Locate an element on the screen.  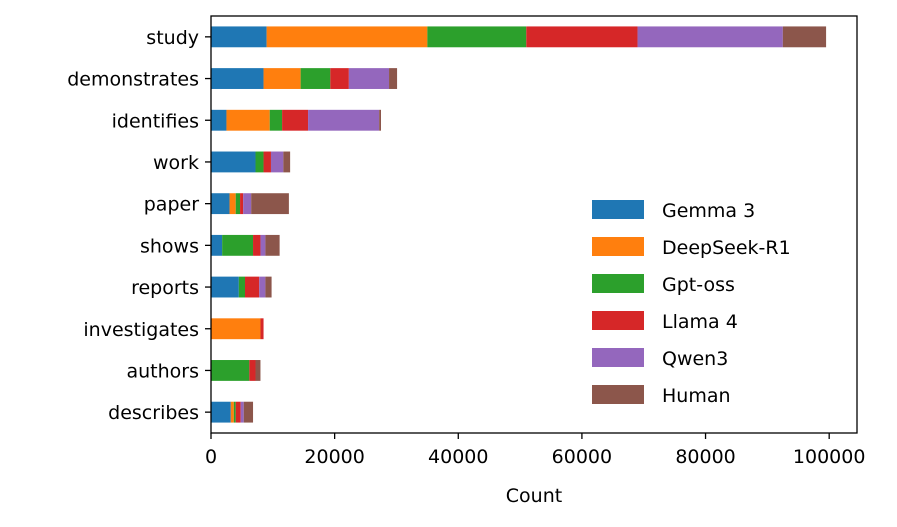
x-tick-label-80000: 80000 is located at coordinates (705, 457).